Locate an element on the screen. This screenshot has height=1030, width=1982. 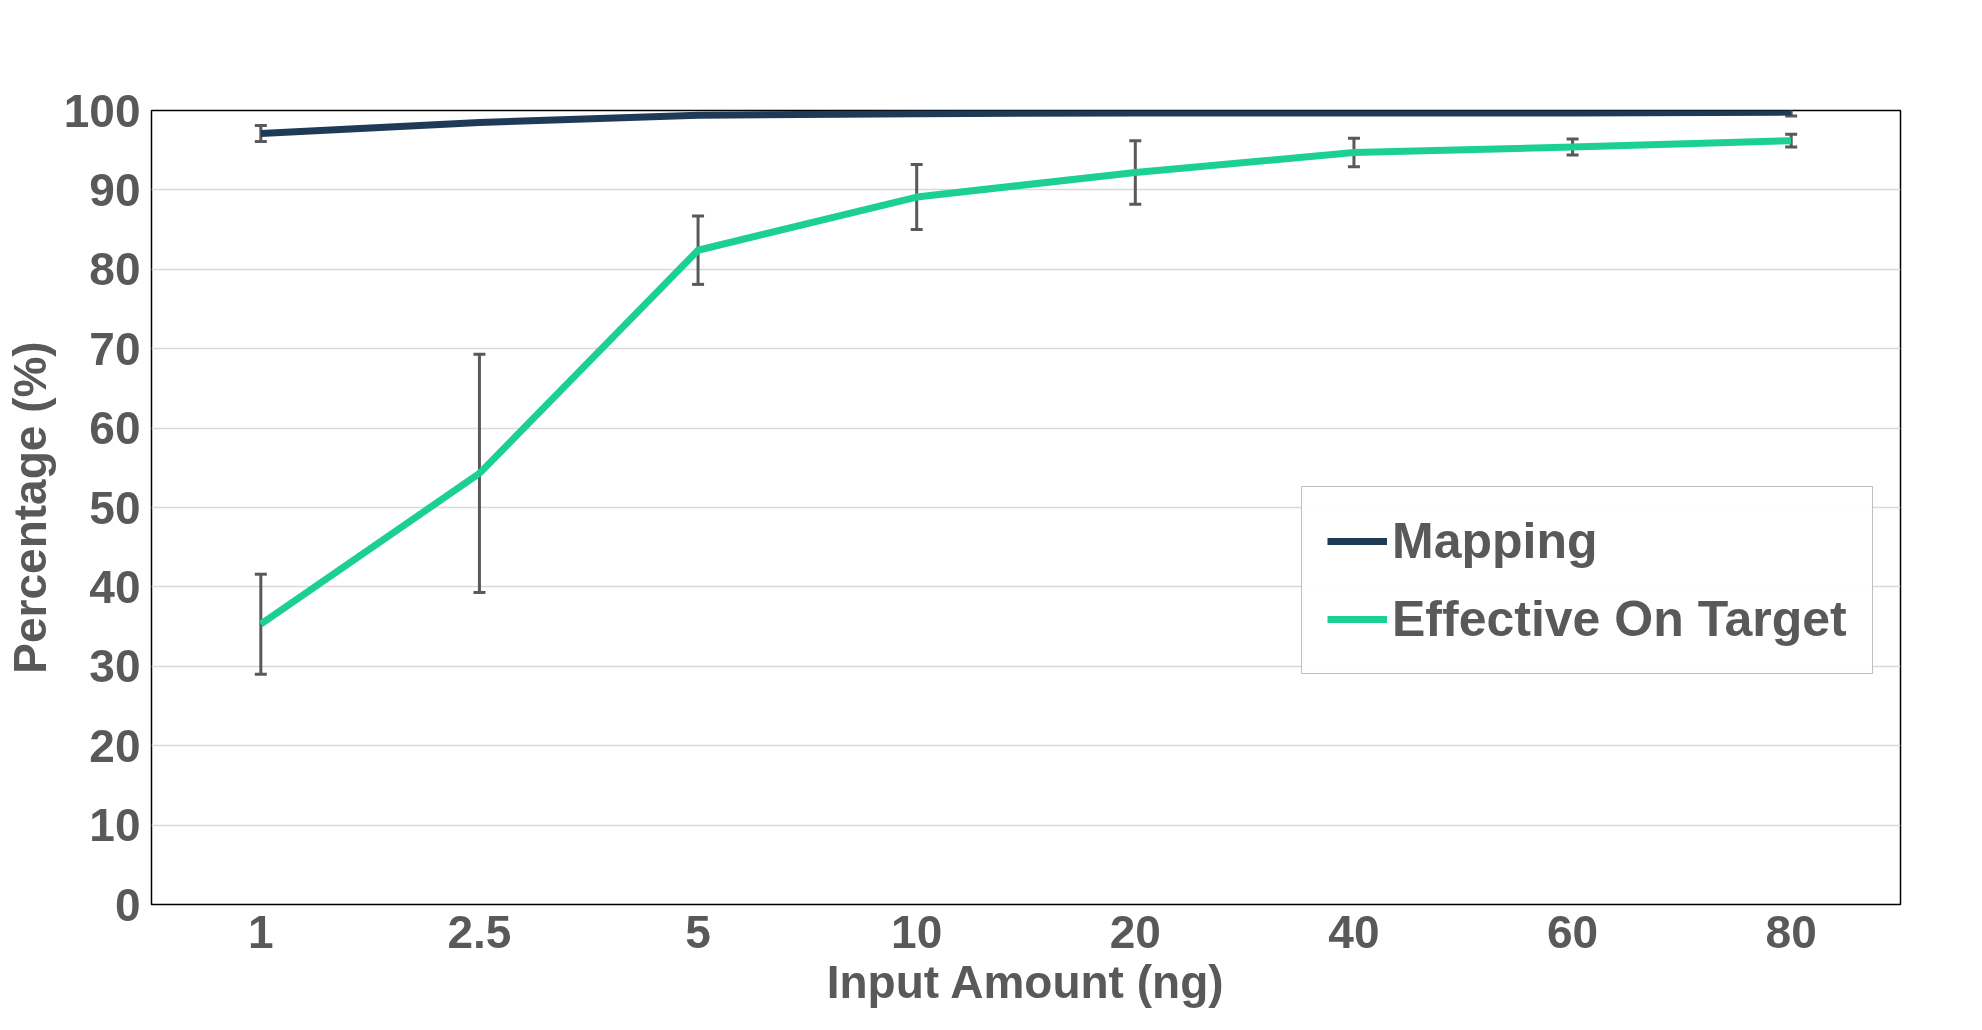
x-tick-label: 1 is located at coordinates (261, 931).